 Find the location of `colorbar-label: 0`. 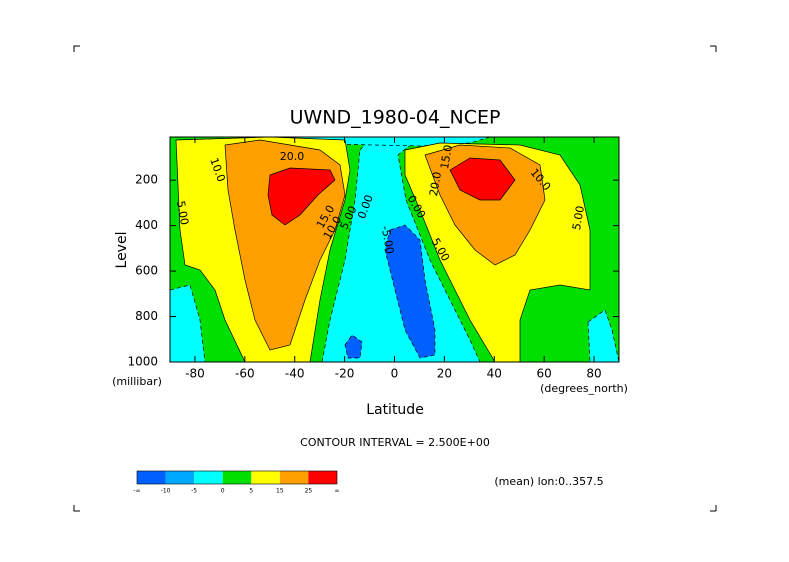

colorbar-label: 0 is located at coordinates (223, 491).